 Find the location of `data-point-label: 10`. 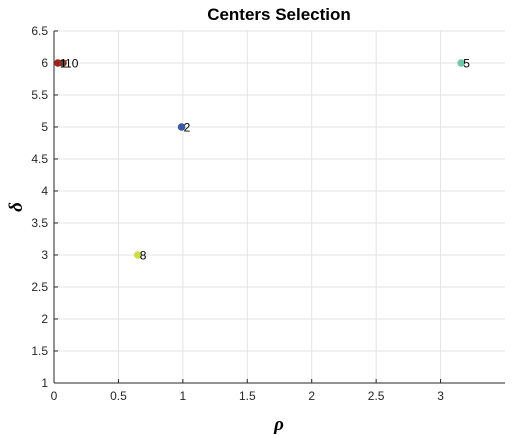

data-point-label: 10 is located at coordinates (72, 64).